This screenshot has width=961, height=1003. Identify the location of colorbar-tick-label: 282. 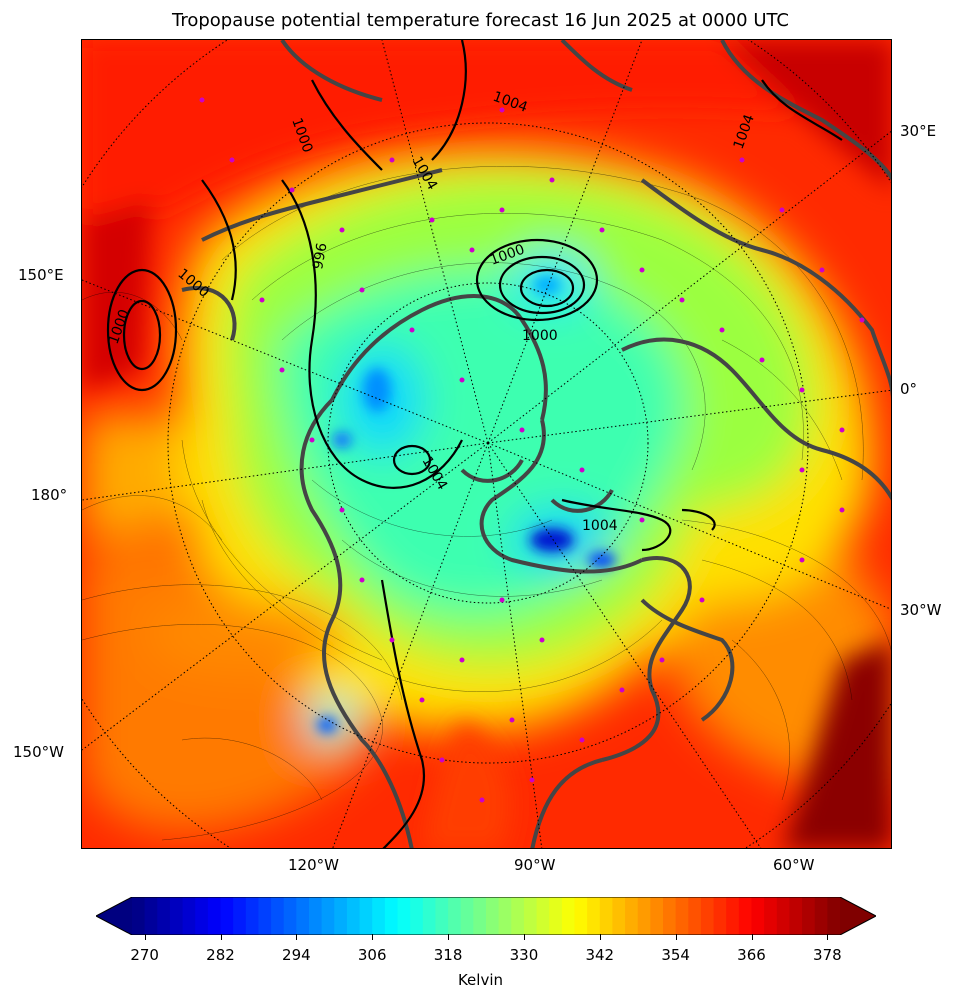
(220, 955).